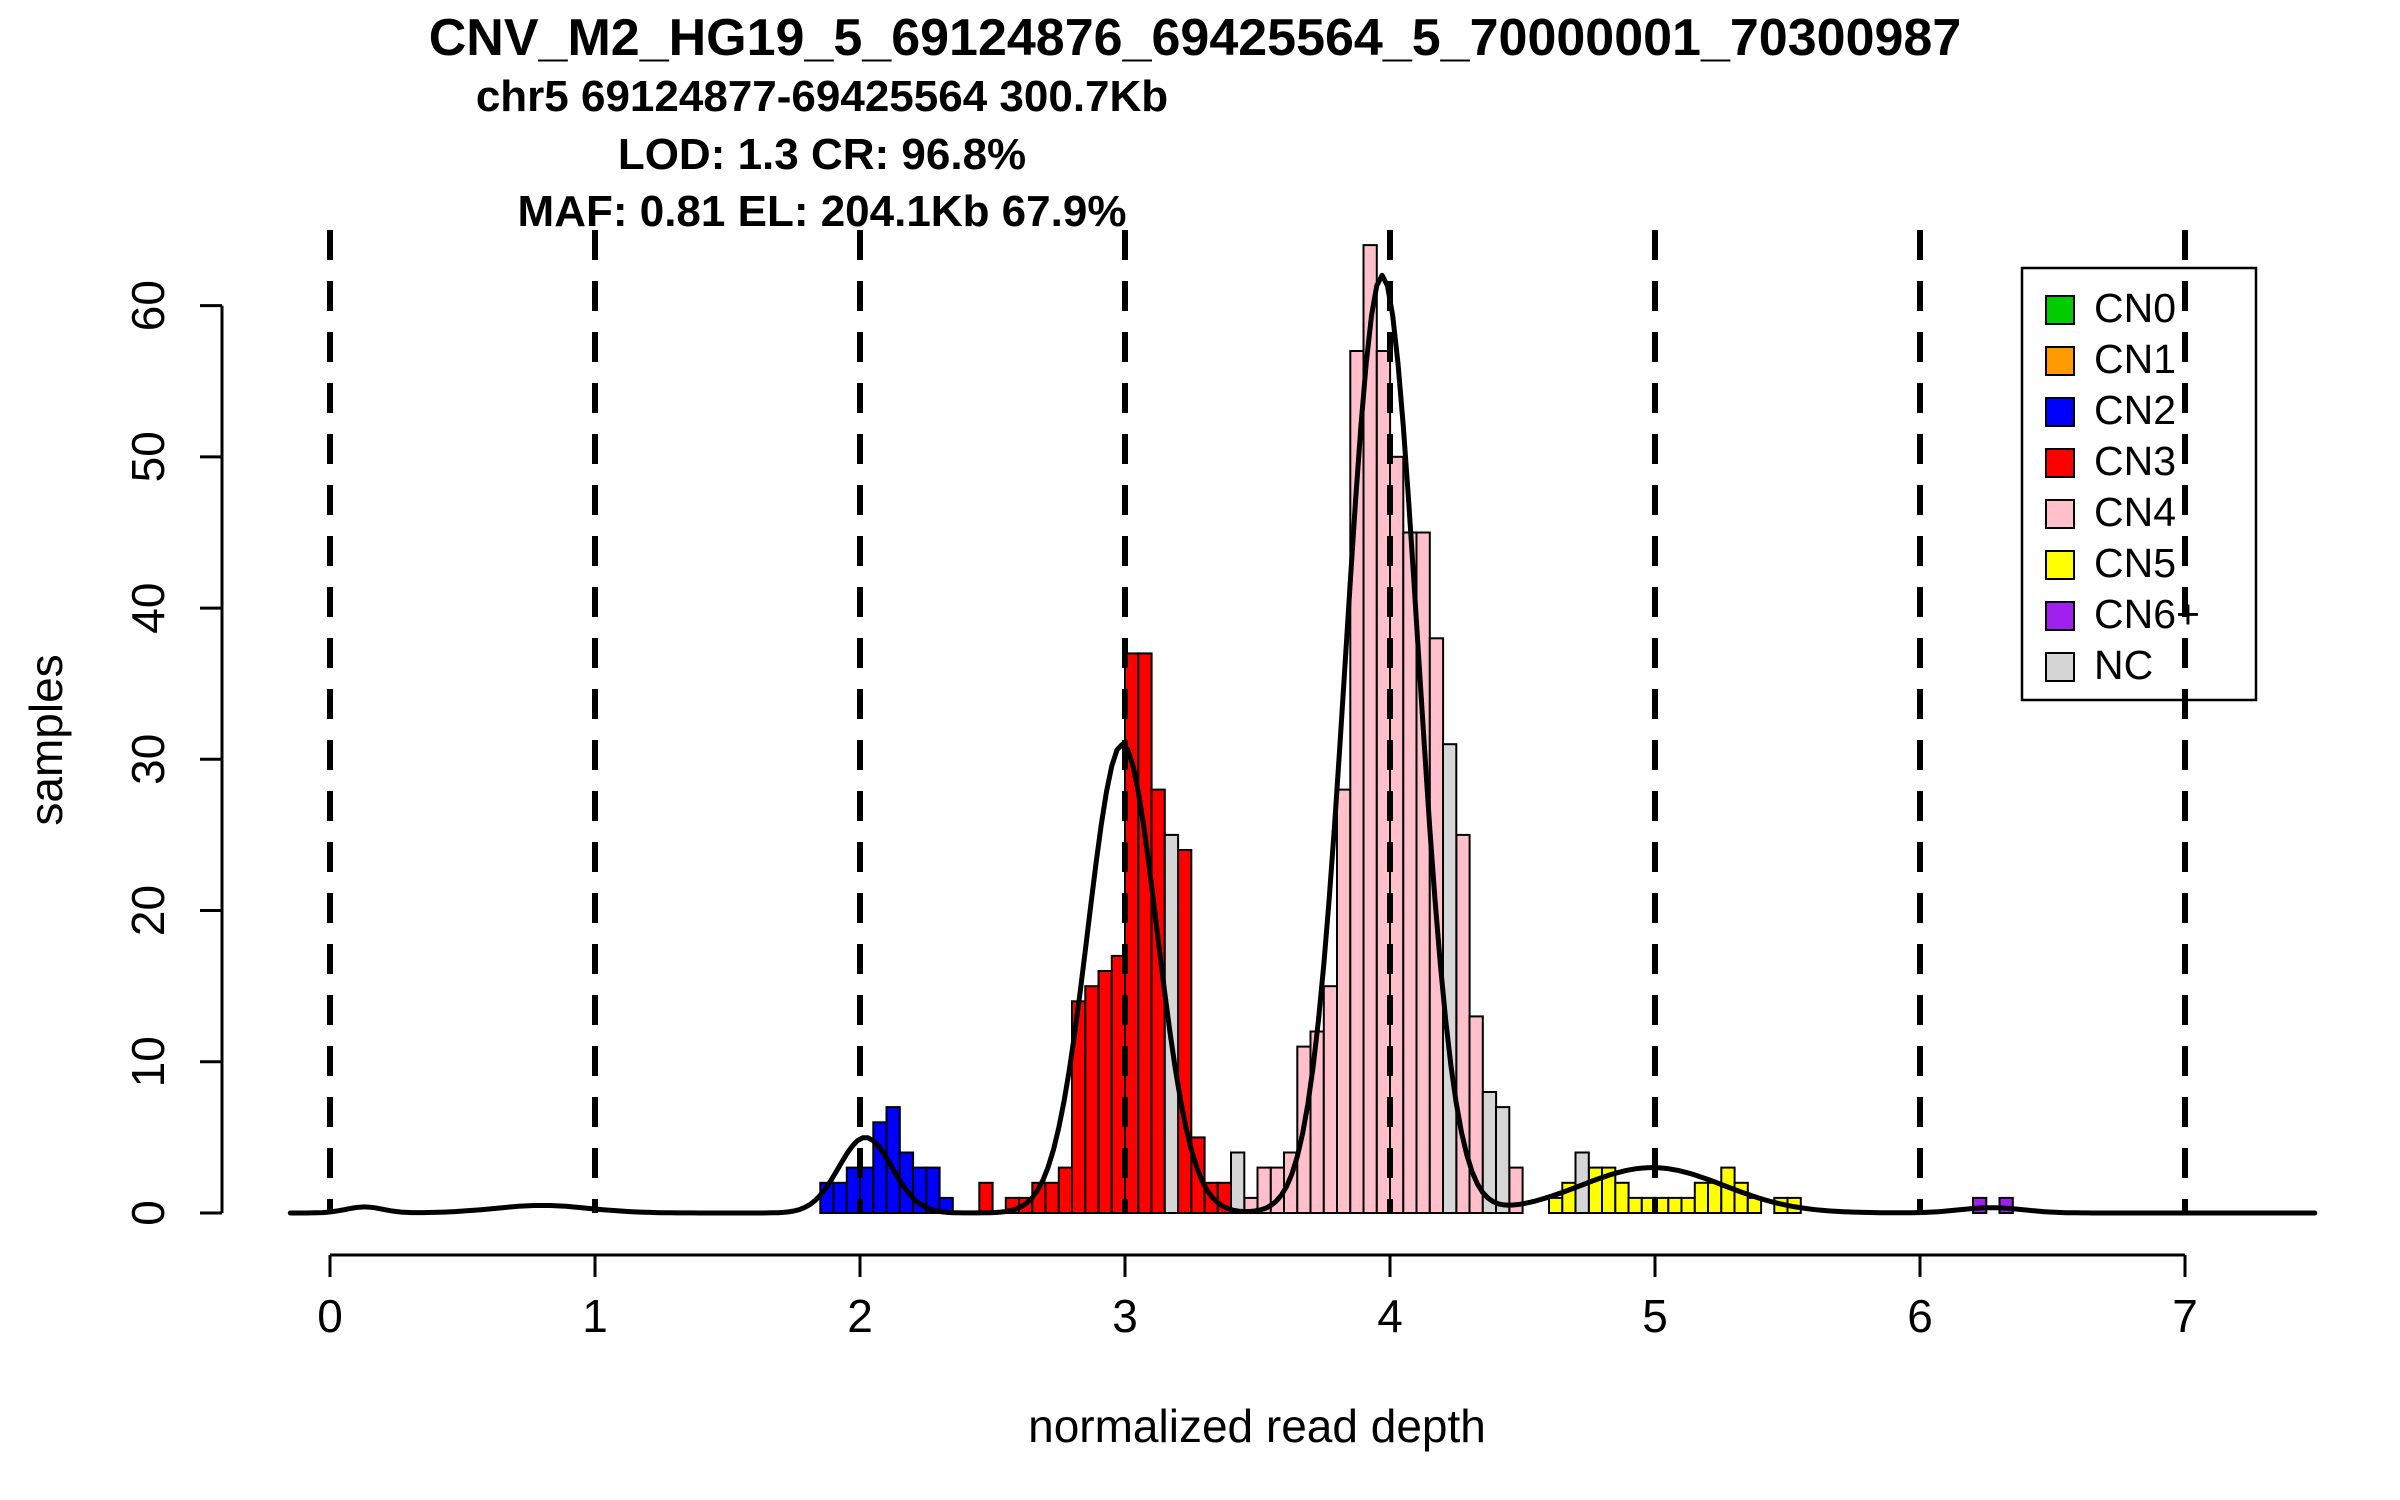 The image size is (2400, 1500). I want to click on legend-swatch-cn2, so click(2060, 412).